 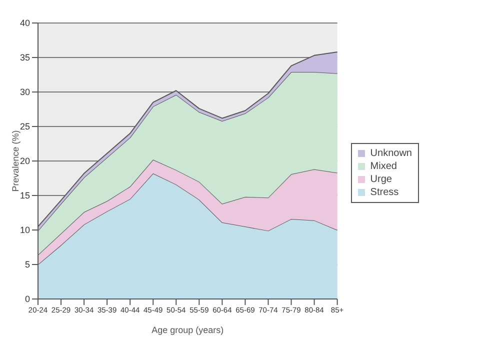 I want to click on y-tick-label: 10, so click(x=25, y=230).